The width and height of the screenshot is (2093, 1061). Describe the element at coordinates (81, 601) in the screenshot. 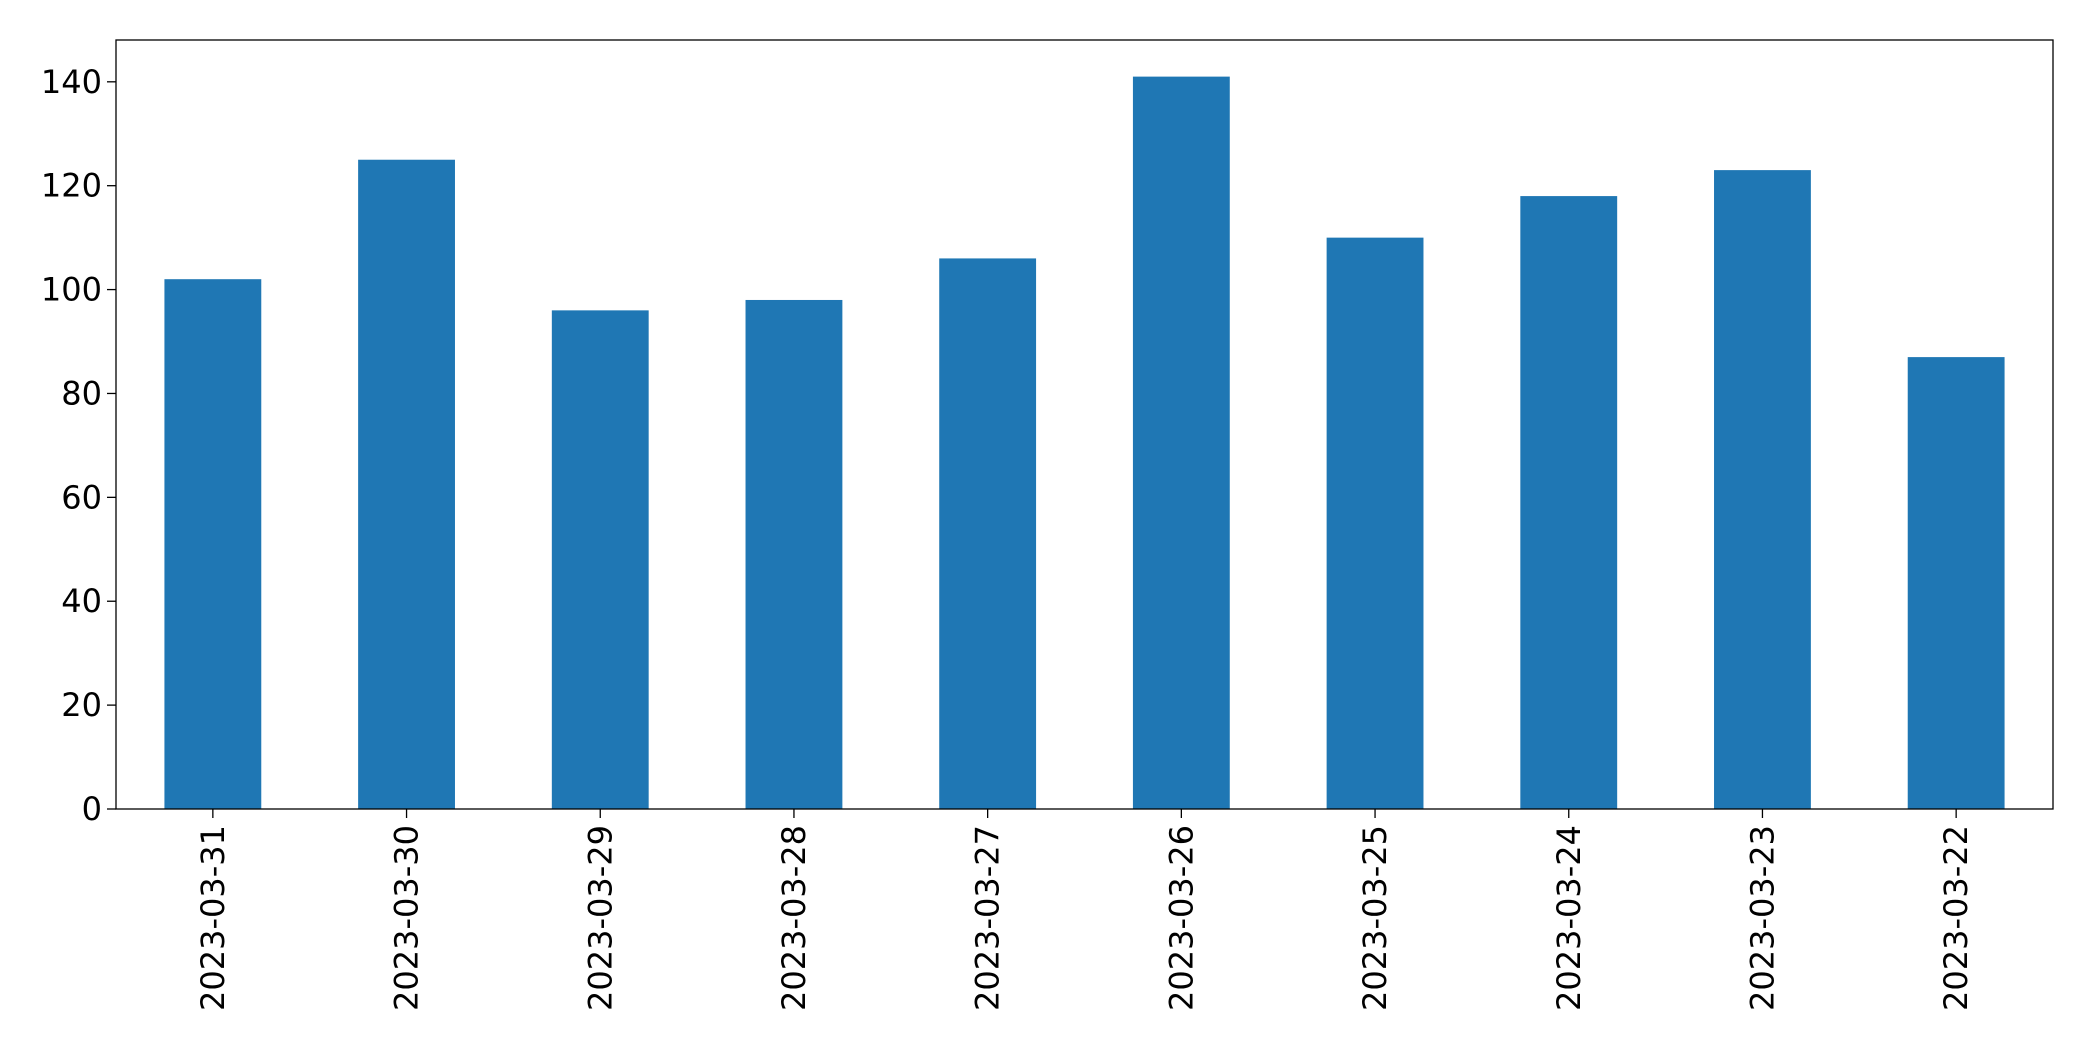

I see `y-tick-label: 40` at that location.